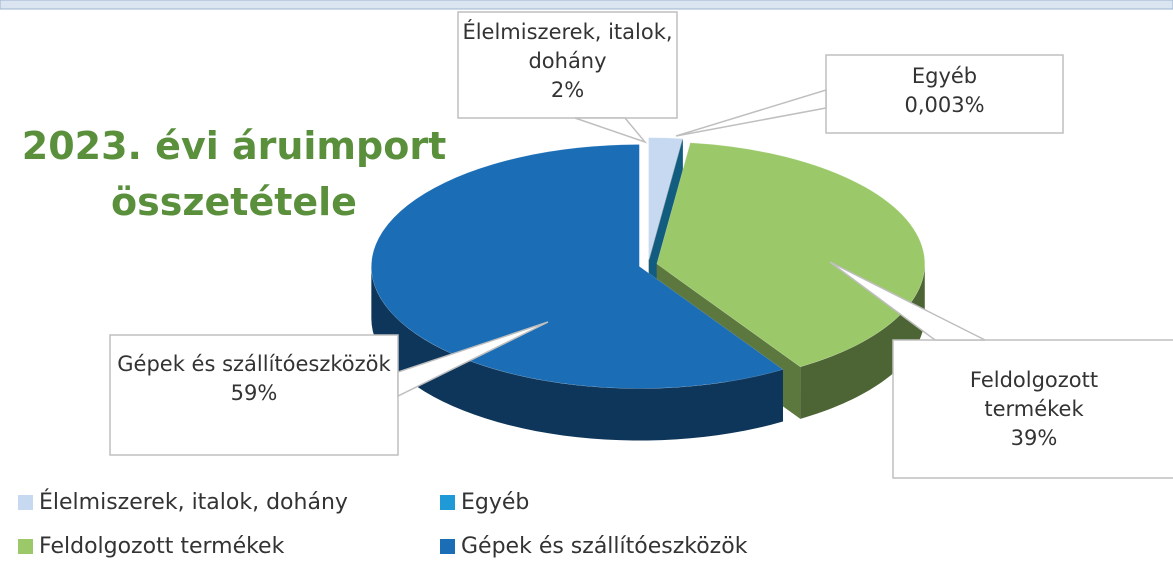  Describe the element at coordinates (254, 379) in the screenshot. I see `data-label: Gépek és szállítóeszközök 59%` at that location.